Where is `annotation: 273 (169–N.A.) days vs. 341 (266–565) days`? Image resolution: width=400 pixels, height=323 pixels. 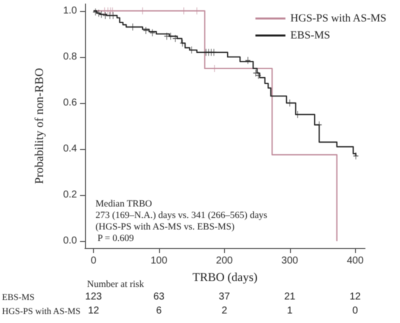
annotation: 273 (169–N.A.) days vs. 341 (266–565) days is located at coordinates (181, 215).